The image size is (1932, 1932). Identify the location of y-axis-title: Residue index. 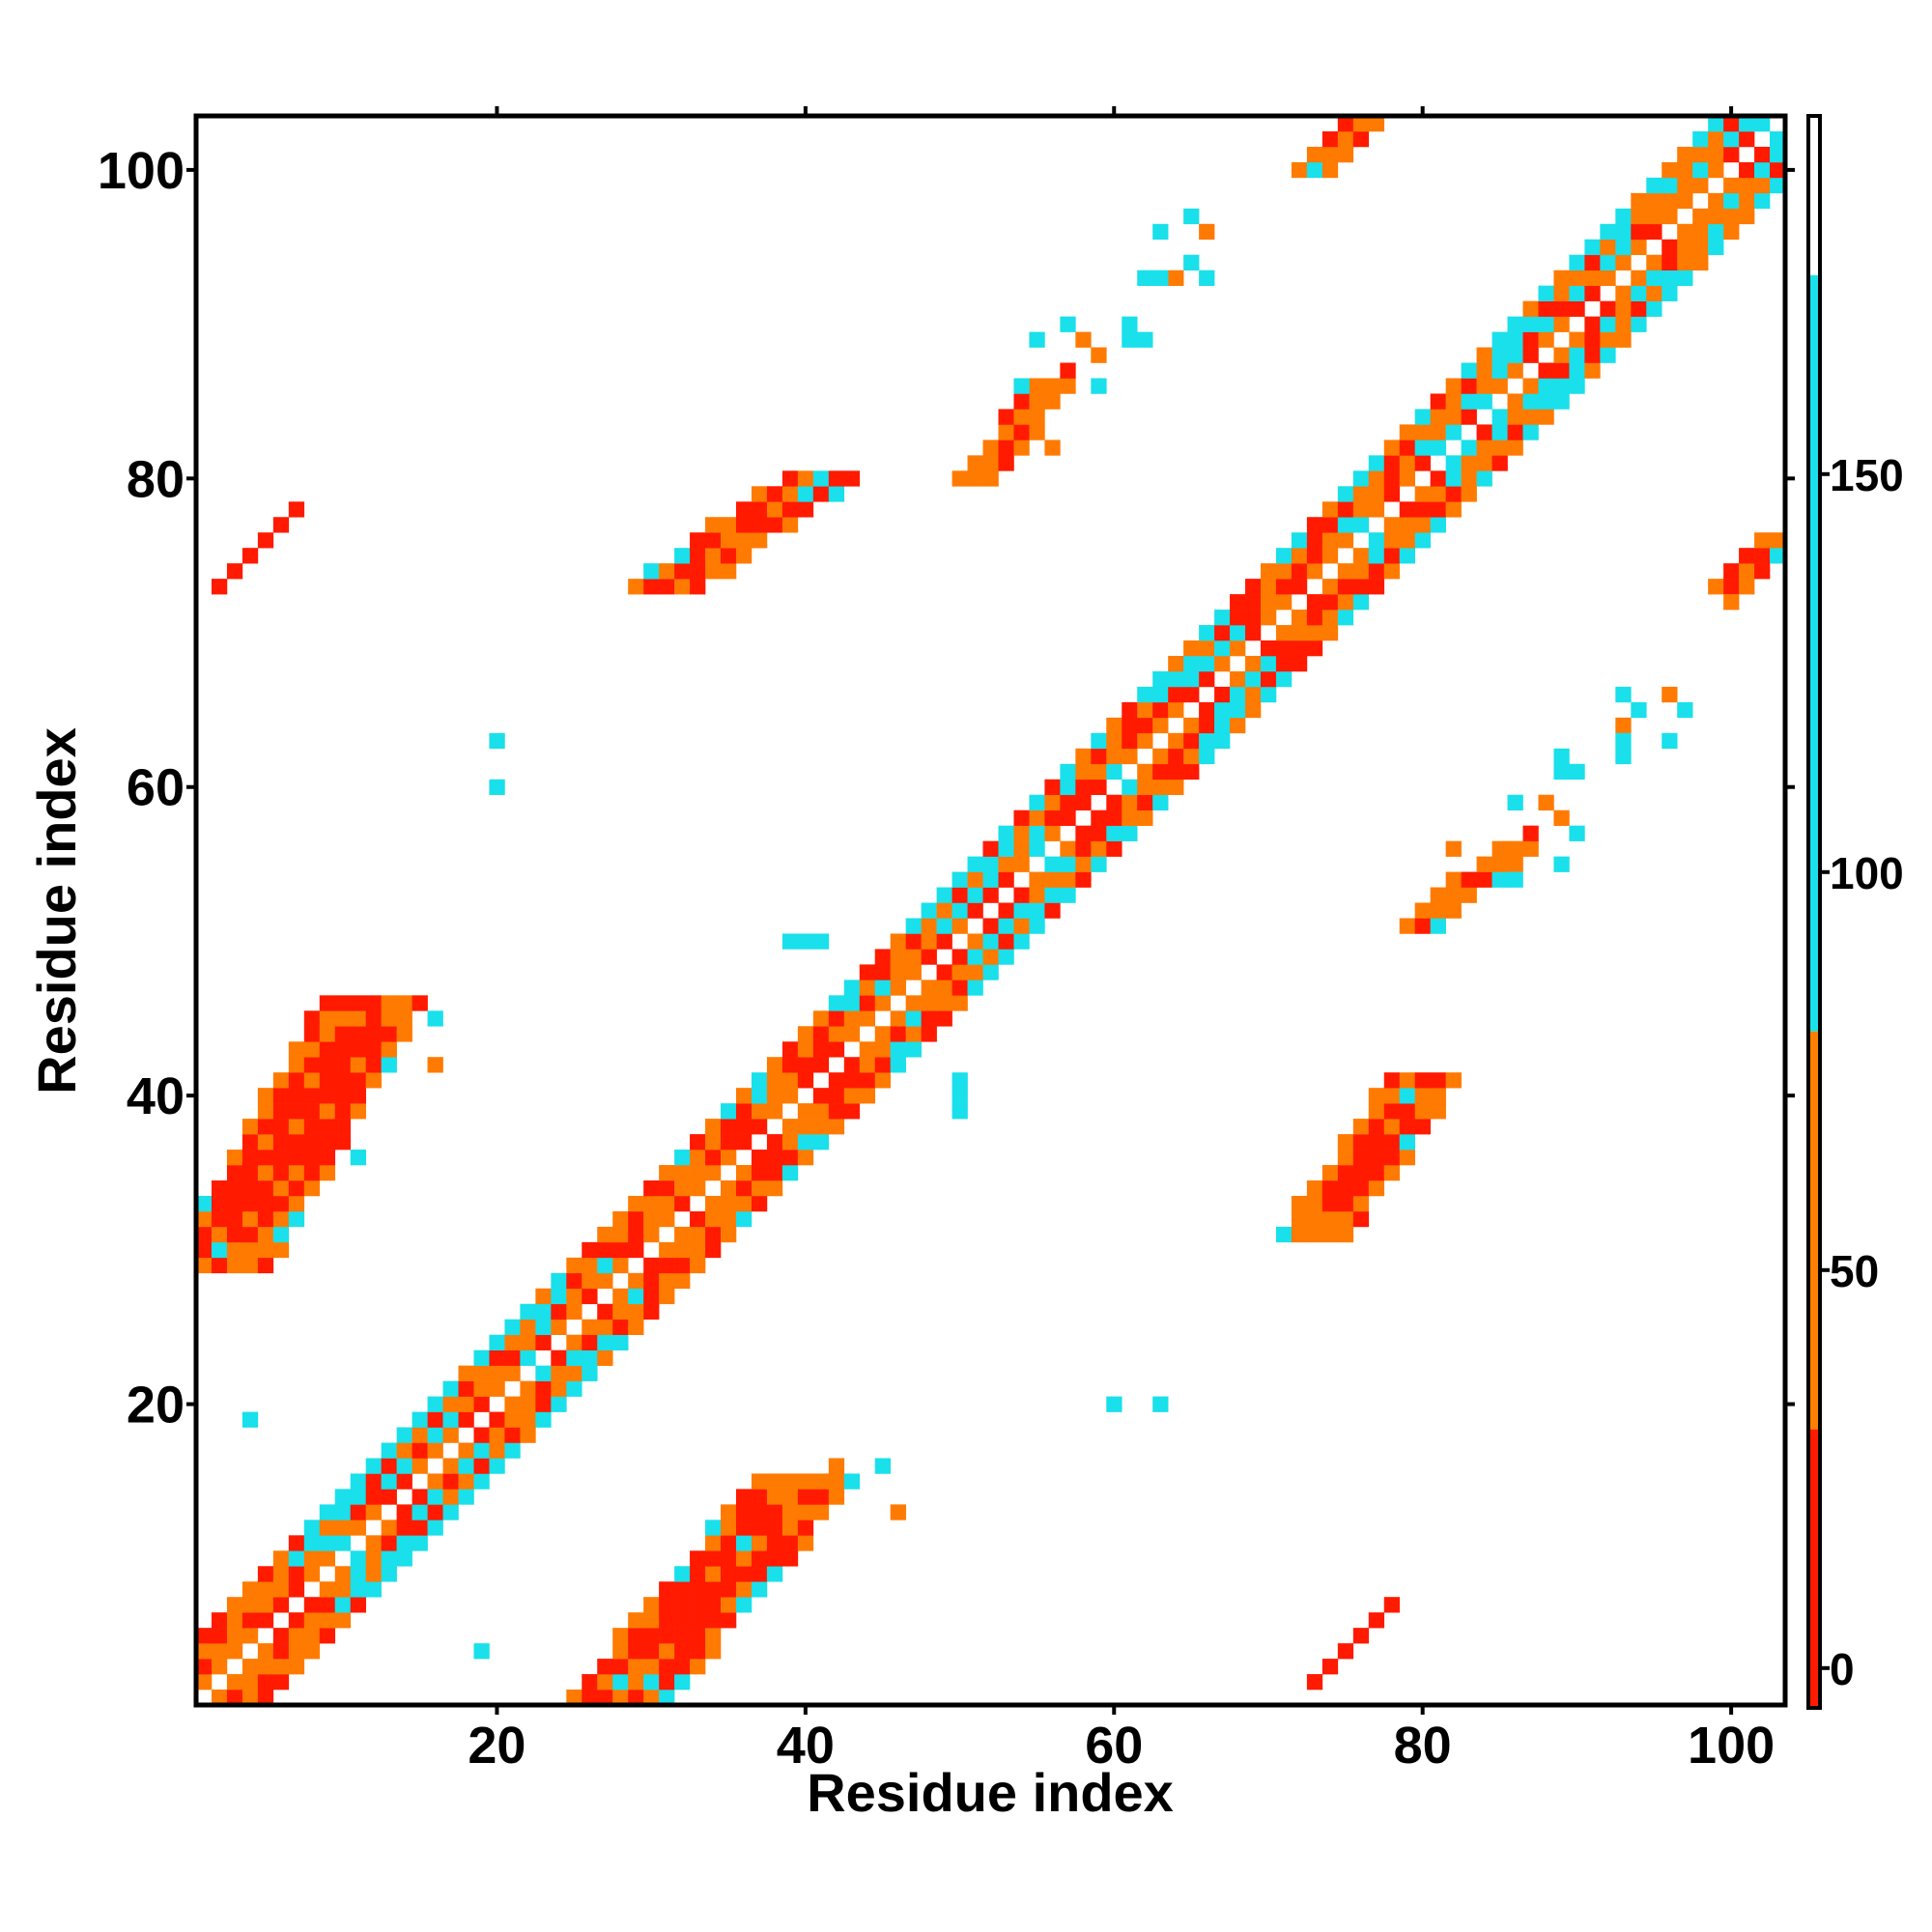
(56, 910).